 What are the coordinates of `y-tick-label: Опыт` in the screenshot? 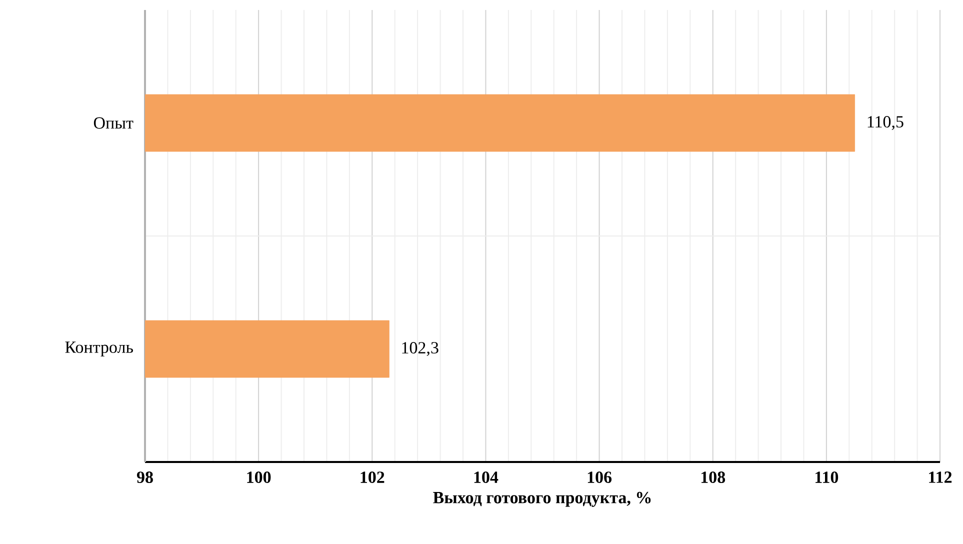 It's located at (114, 123).